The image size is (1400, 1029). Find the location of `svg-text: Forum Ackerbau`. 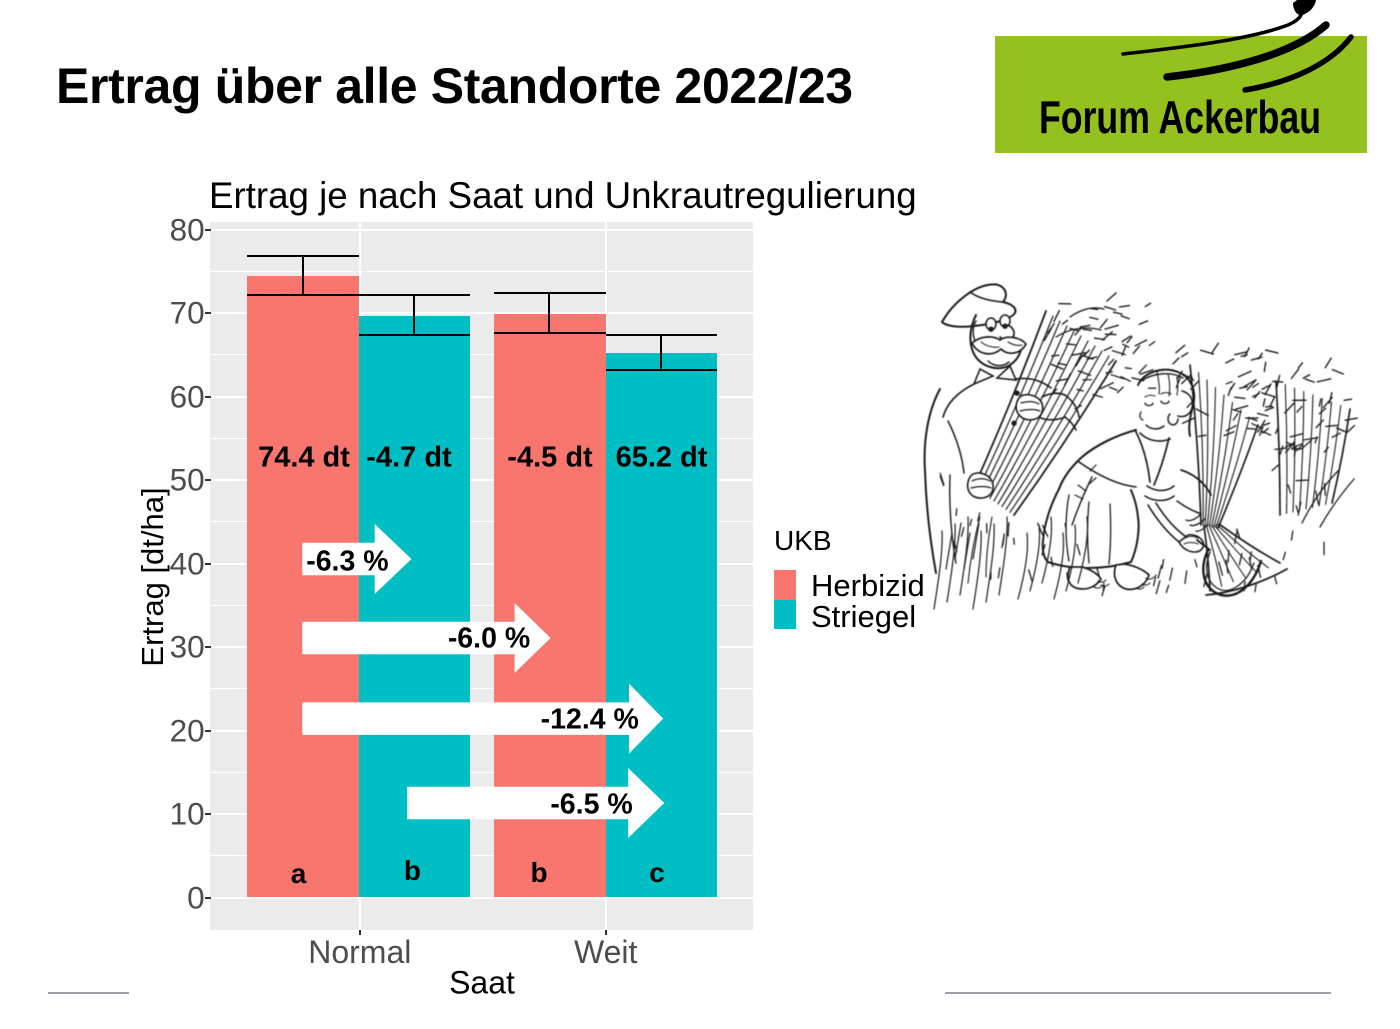

svg-text: Forum Ackerbau is located at coordinates (1180, 117).